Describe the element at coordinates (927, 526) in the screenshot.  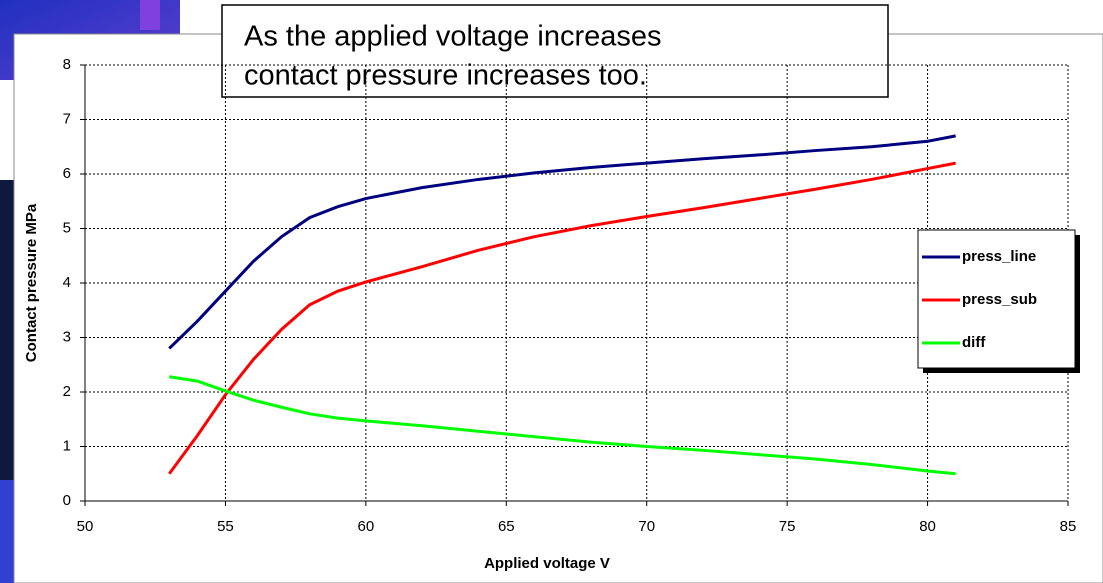
I see `x-tick-label: 80` at that location.